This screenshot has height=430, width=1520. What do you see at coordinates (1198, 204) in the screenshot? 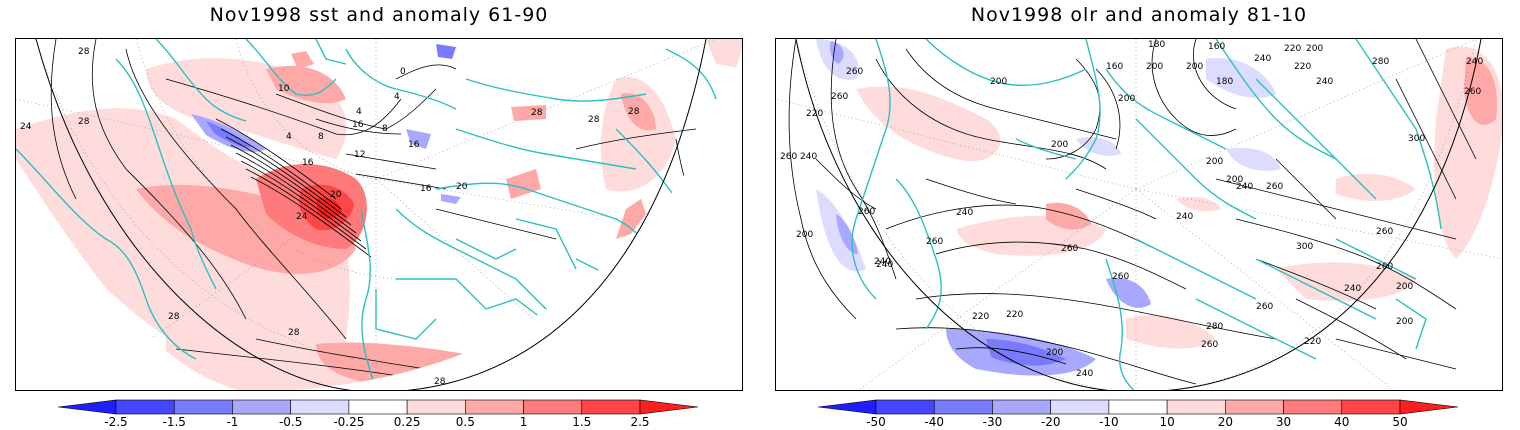
I see `anomaly-region-med-red` at bounding box center [1198, 204].